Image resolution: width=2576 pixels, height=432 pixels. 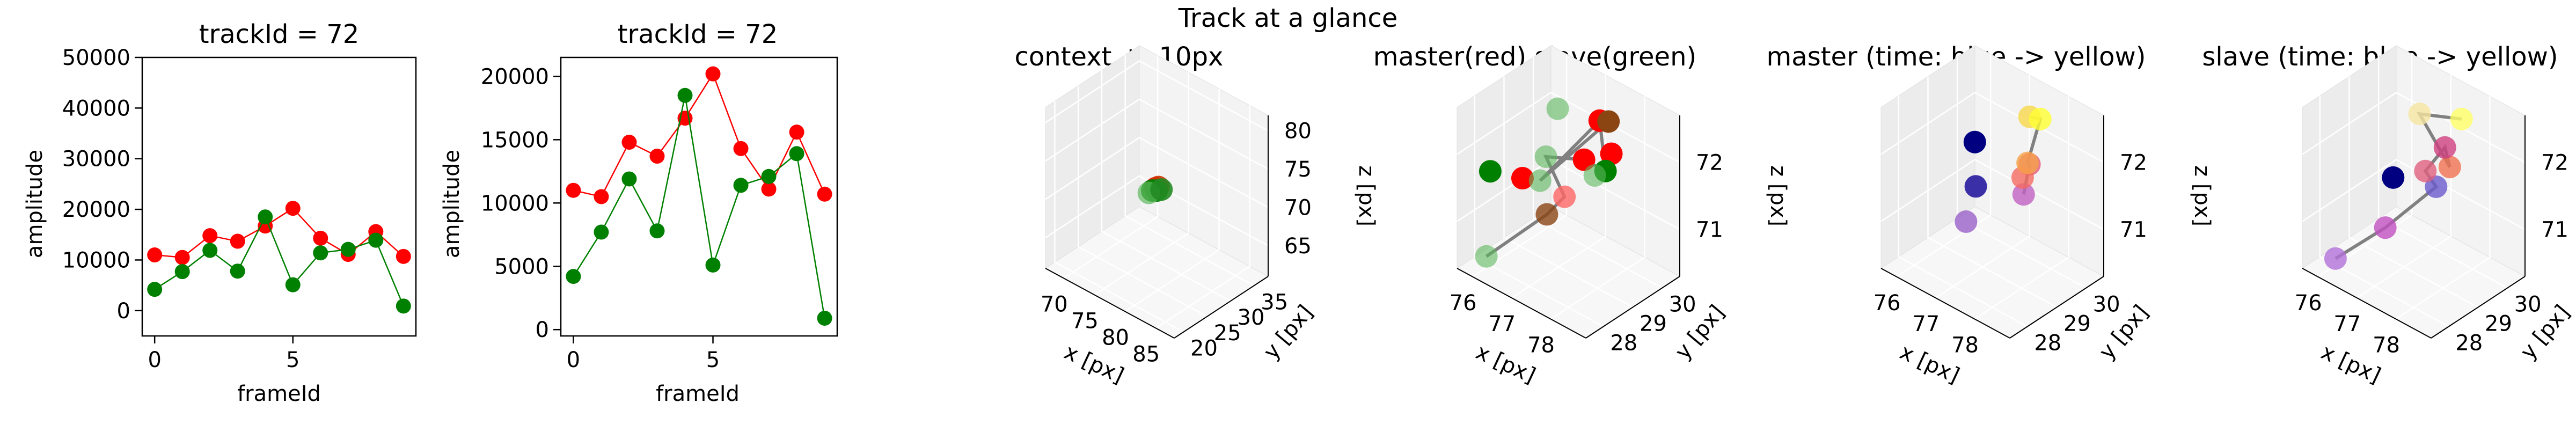 What do you see at coordinates (1298, 246) in the screenshot?
I see `z-tick-label: 65` at bounding box center [1298, 246].